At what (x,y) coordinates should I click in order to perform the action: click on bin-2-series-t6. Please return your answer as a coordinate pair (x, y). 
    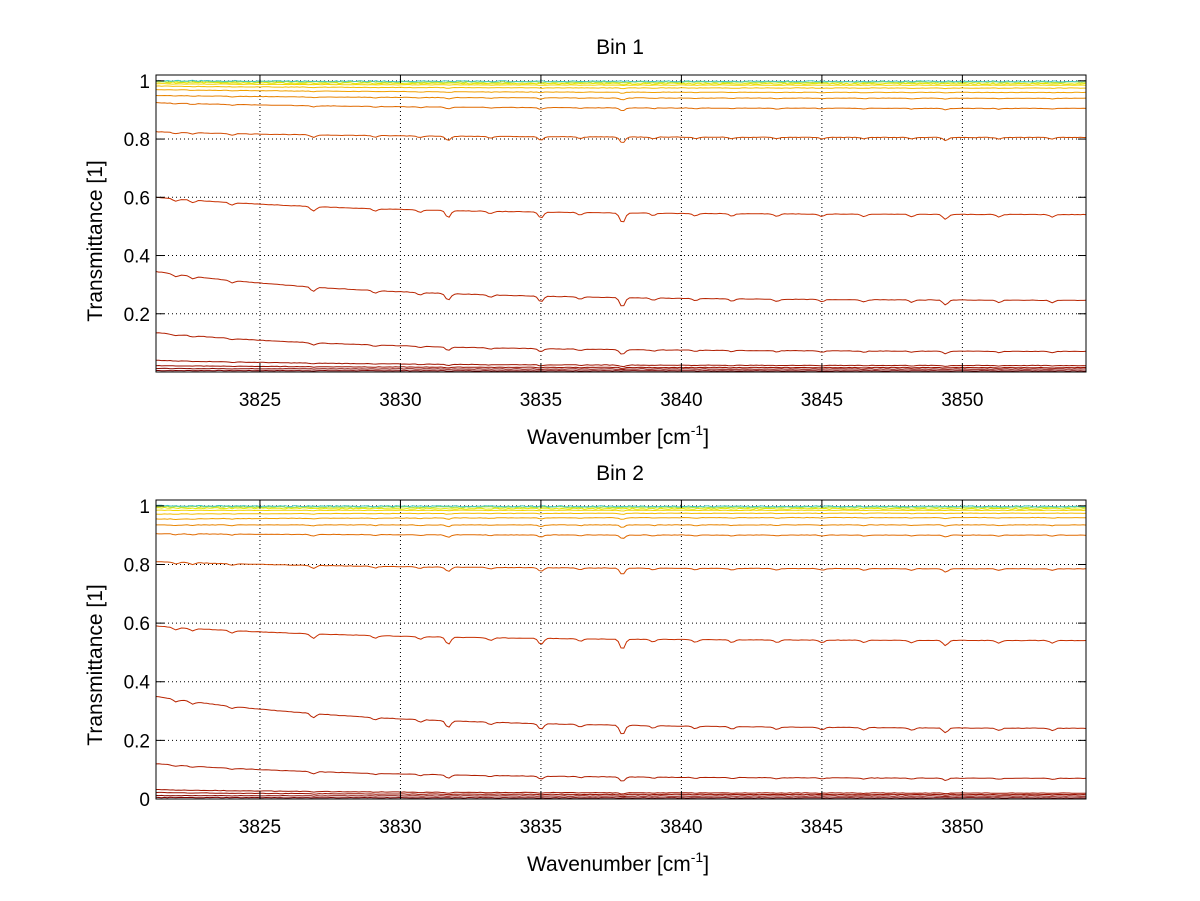
    Looking at the image, I should click on (621, 715).